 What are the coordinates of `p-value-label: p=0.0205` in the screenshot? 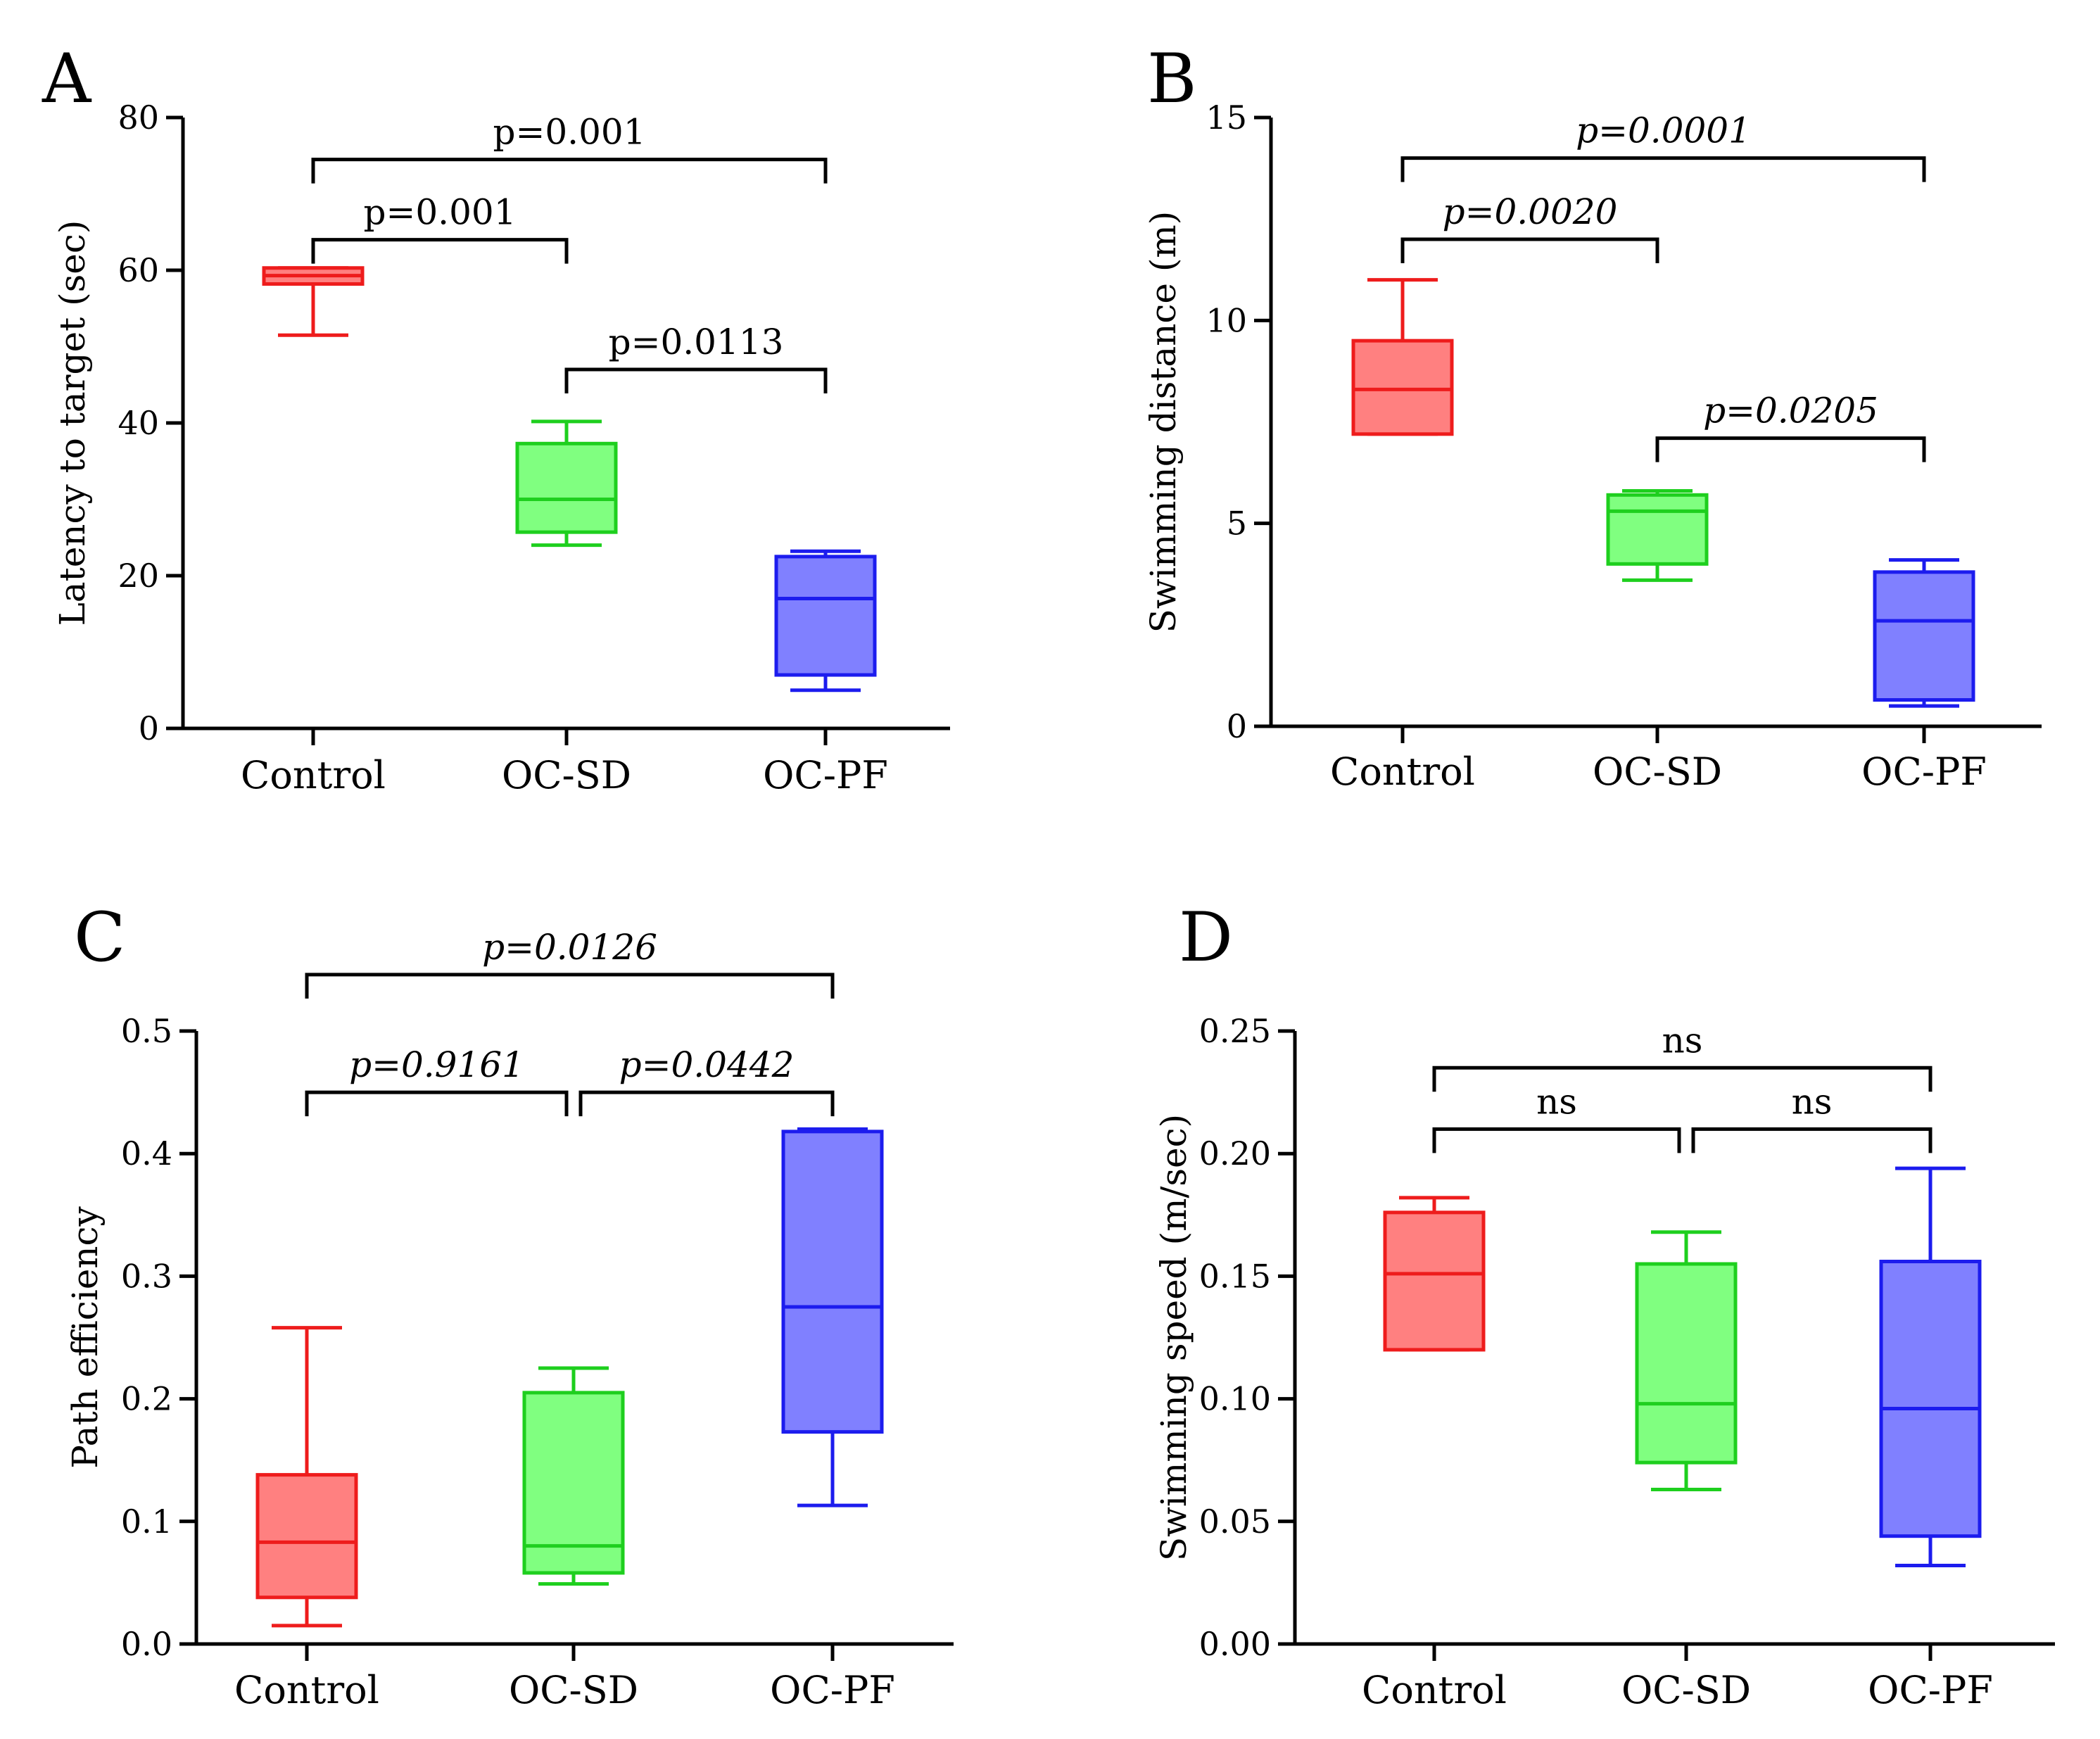 It's located at (1790, 411).